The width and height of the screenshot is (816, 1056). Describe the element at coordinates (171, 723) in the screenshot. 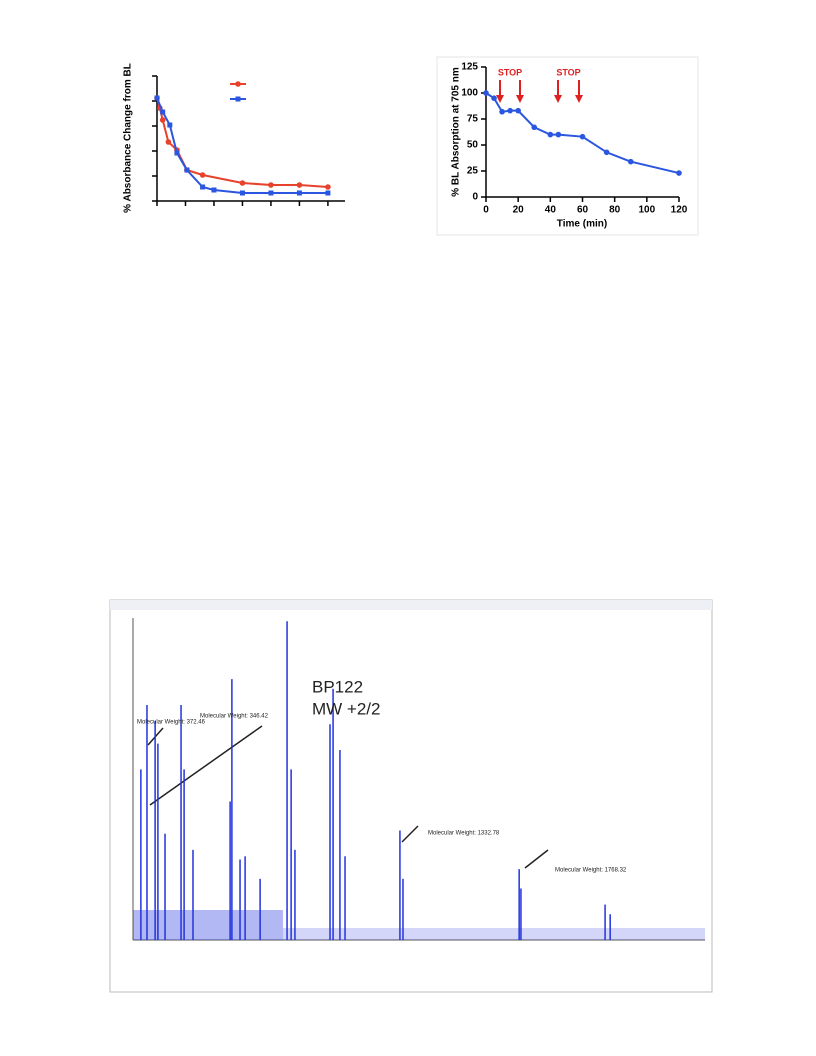

I see `annotation: Molecular Weight: 372.46` at that location.